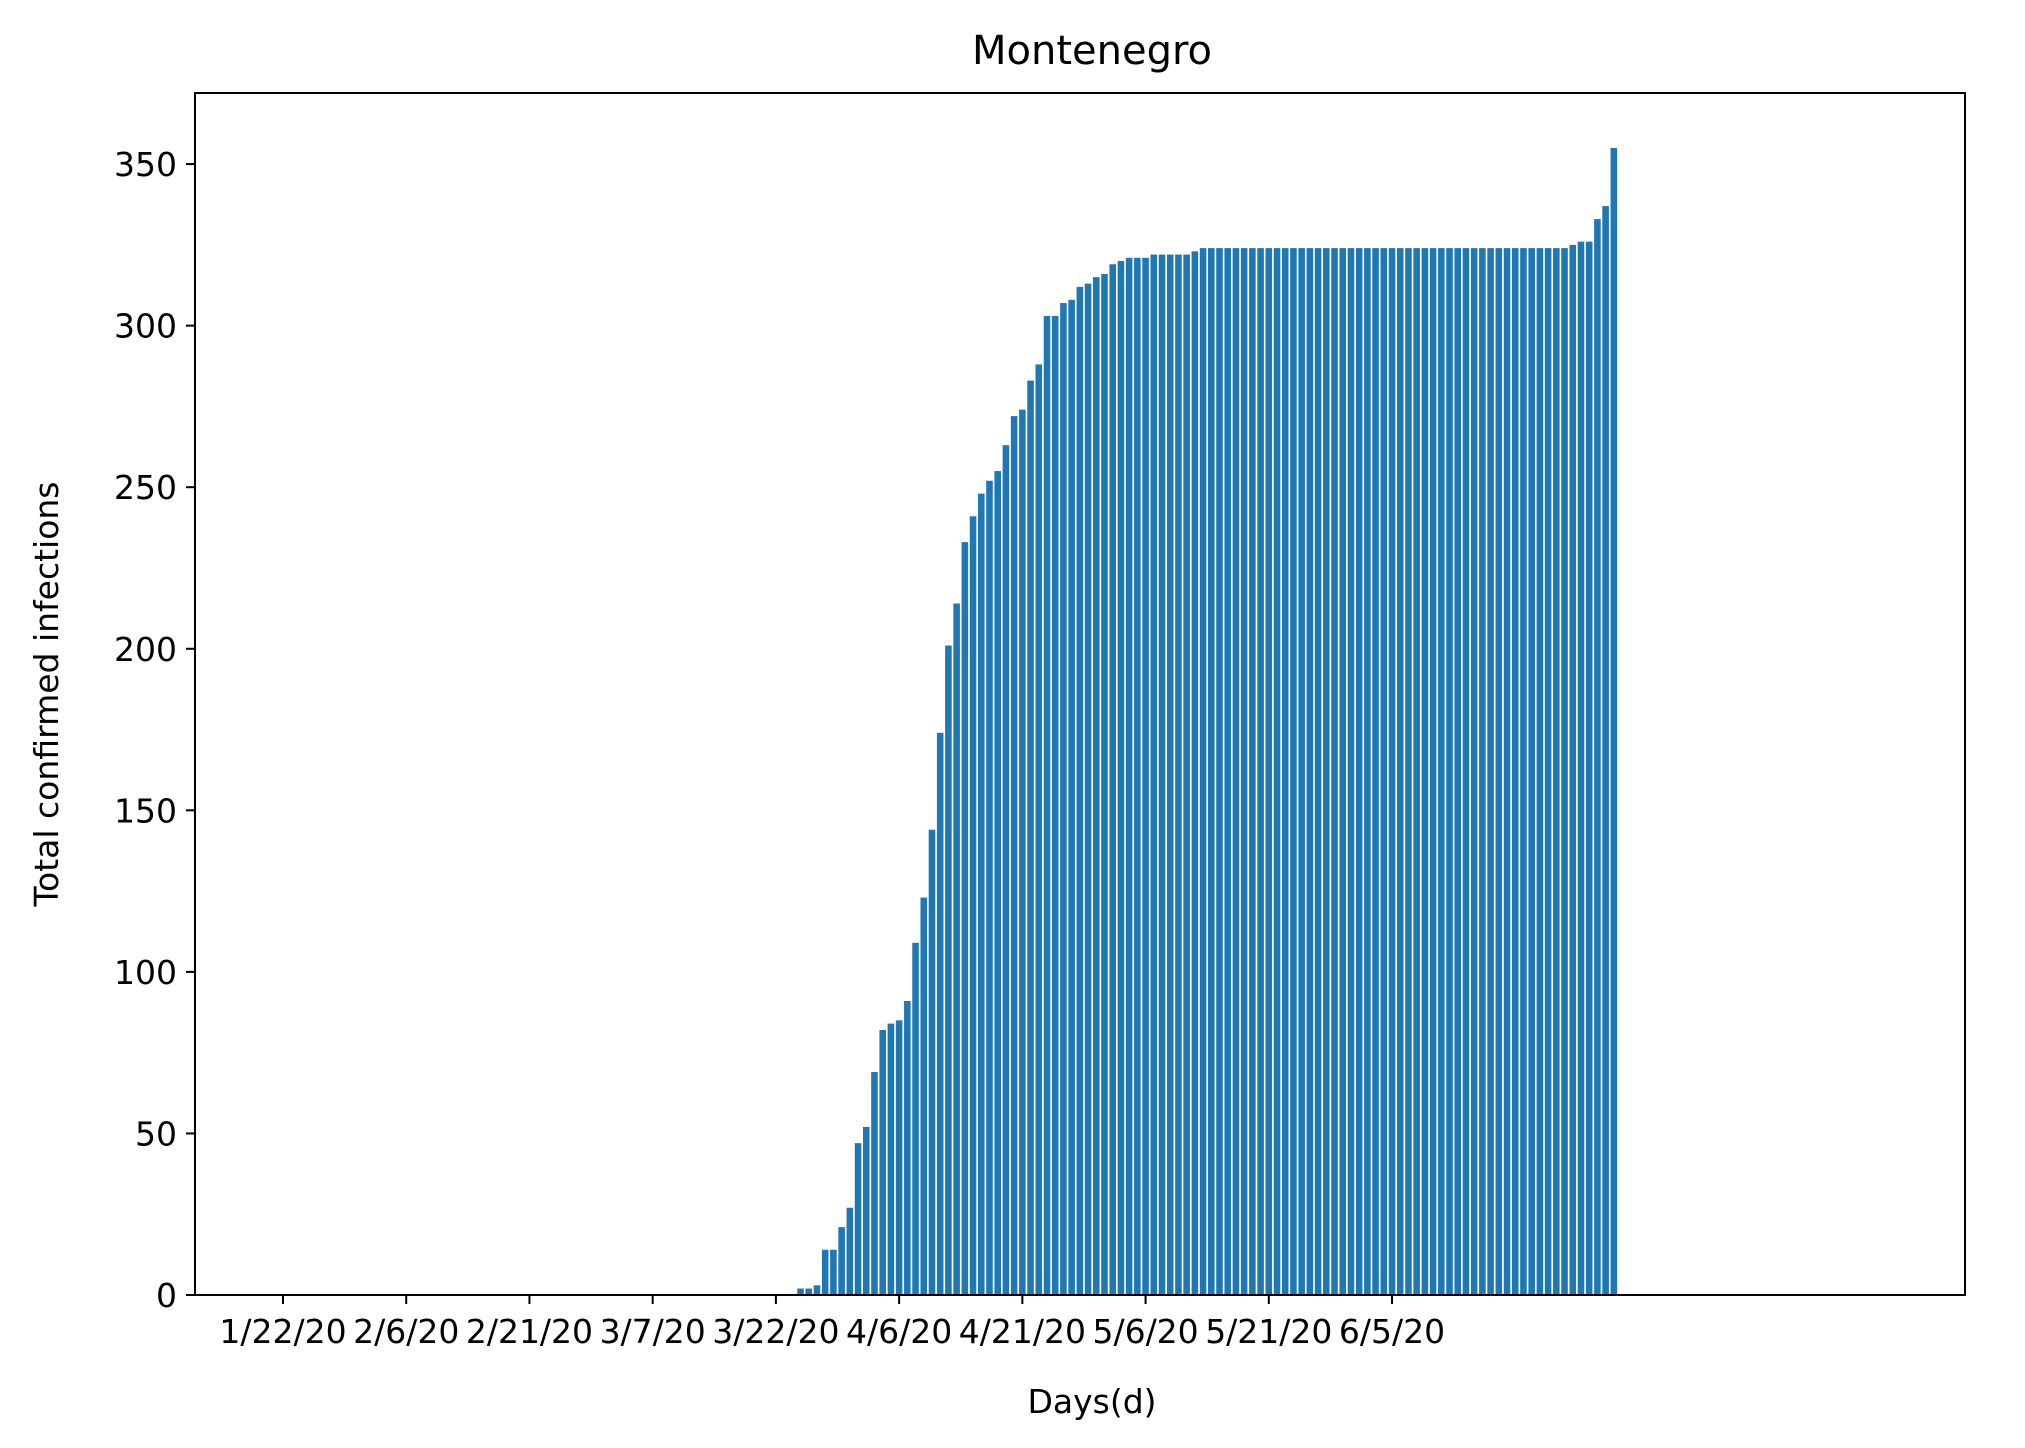 Image resolution: width=2025 pixels, height=1448 pixels. I want to click on x-tick-label: 4/6/20, so click(899, 1331).